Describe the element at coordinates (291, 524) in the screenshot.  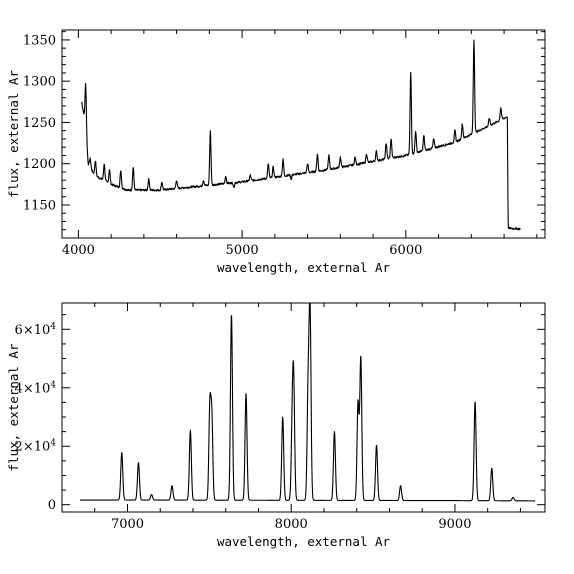
I see `x-tick-label: 8000` at that location.